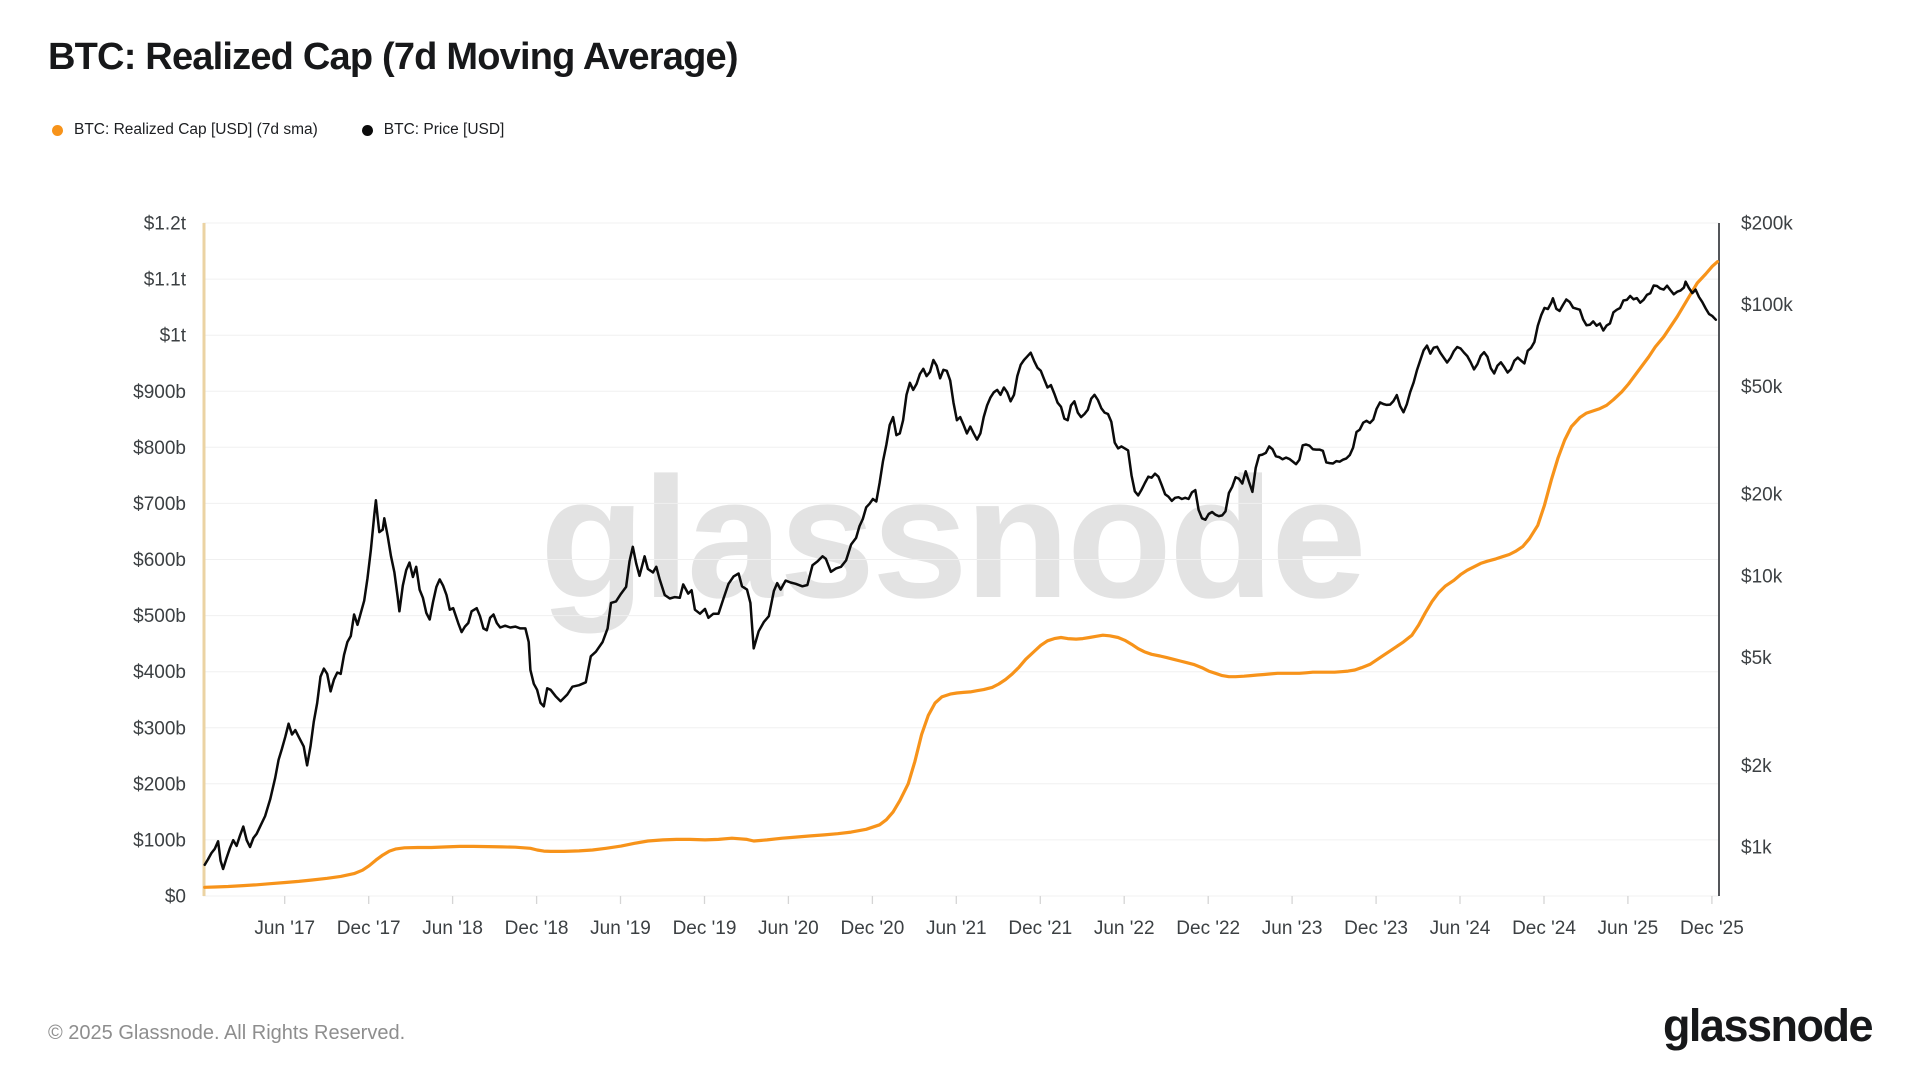 Image resolution: width=1920 pixels, height=1080 pixels. Describe the element at coordinates (165, 224) in the screenshot. I see `left-axis-tick-label: $1.2t` at that location.